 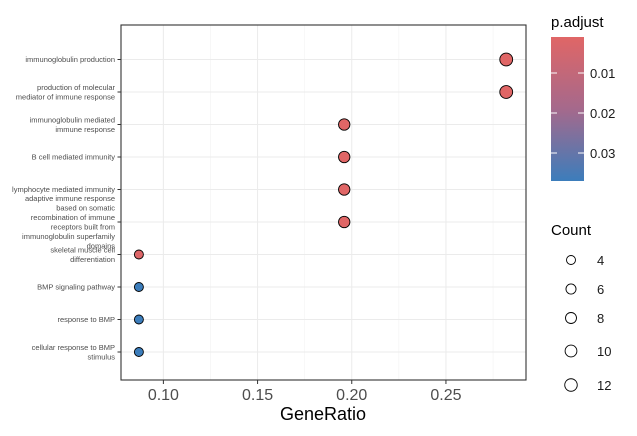 I want to click on color-legend-title: p.adjust, so click(x=577, y=22).